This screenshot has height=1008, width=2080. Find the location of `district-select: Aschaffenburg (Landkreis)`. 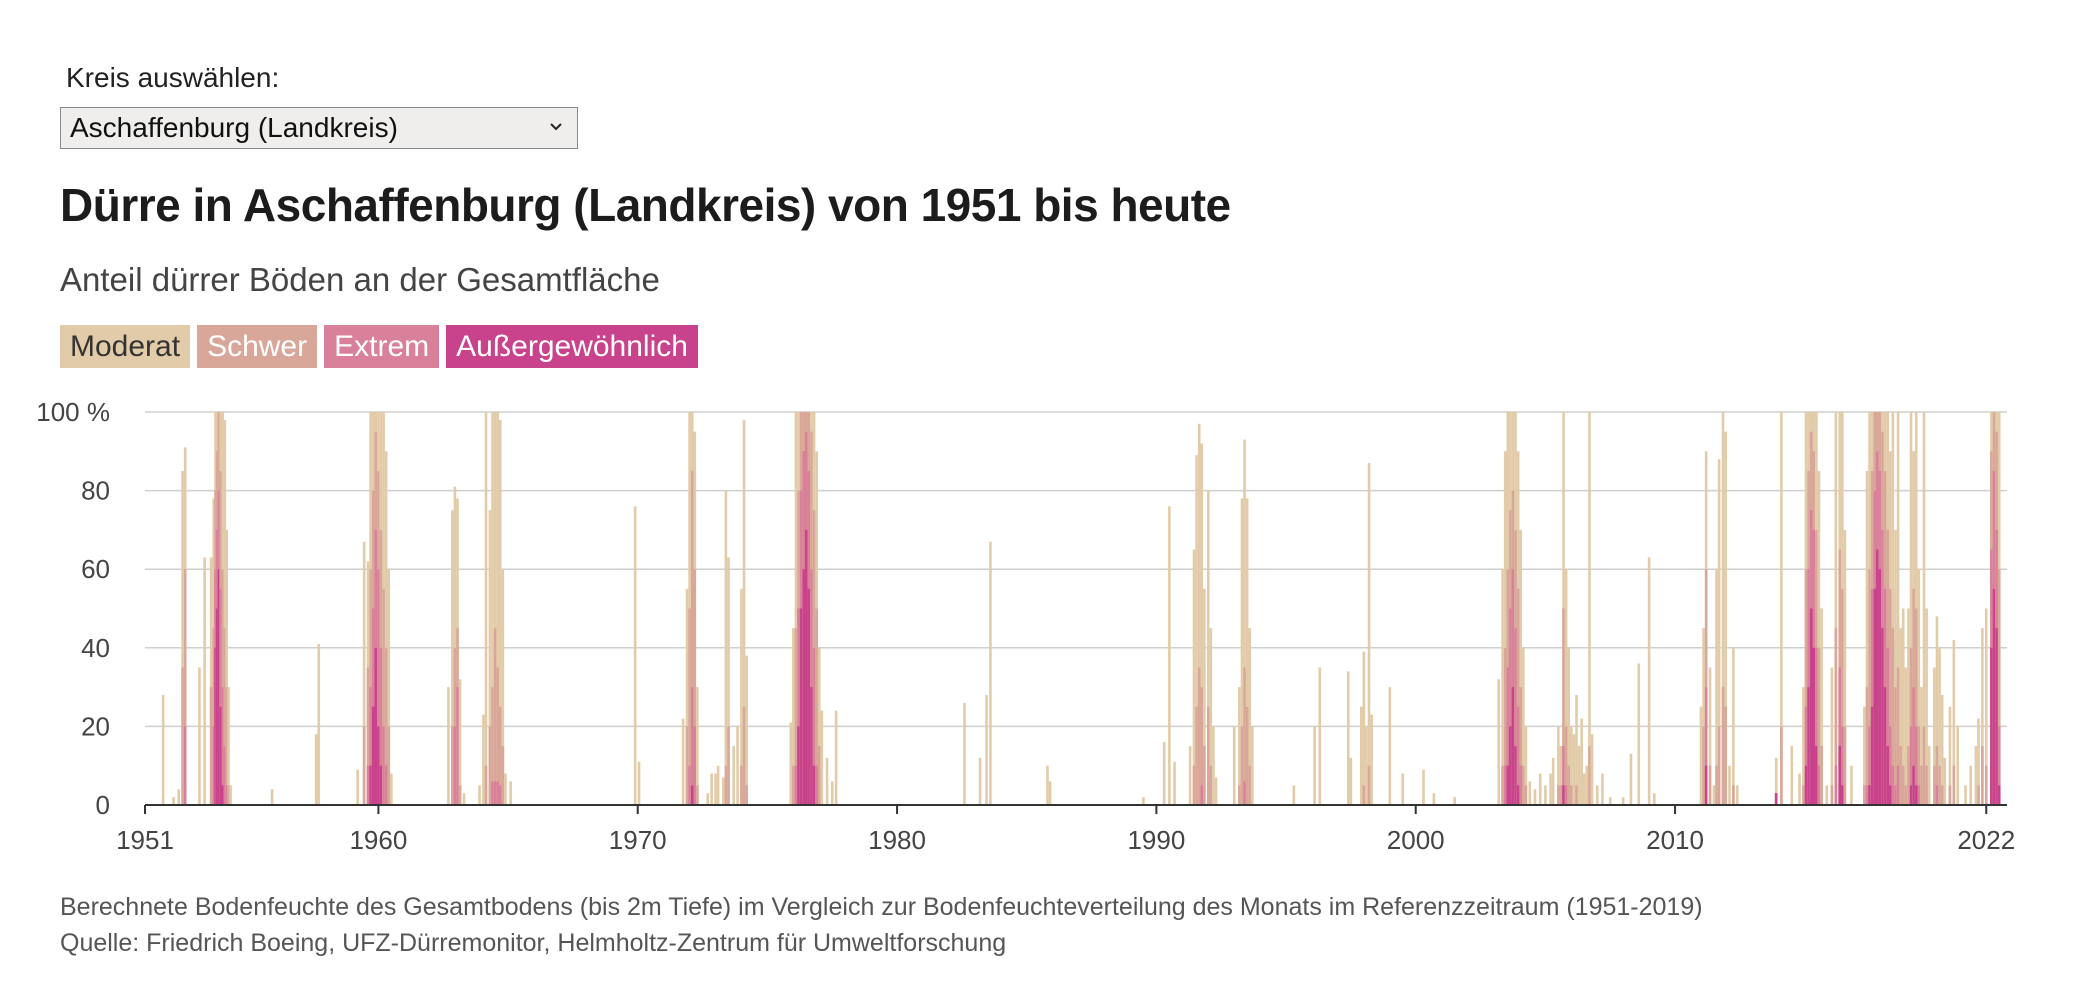

district-select: Aschaffenburg (Landkreis) is located at coordinates (319, 128).